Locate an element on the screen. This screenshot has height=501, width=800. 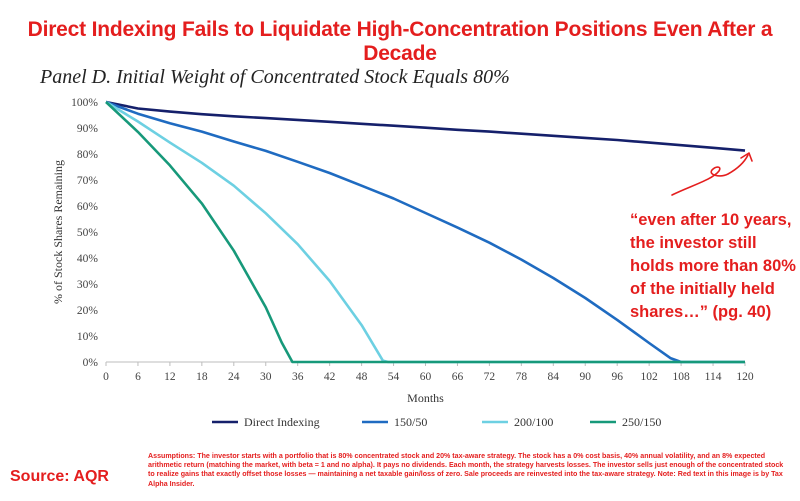
x-tick-label: 78 is located at coordinates (522, 377).